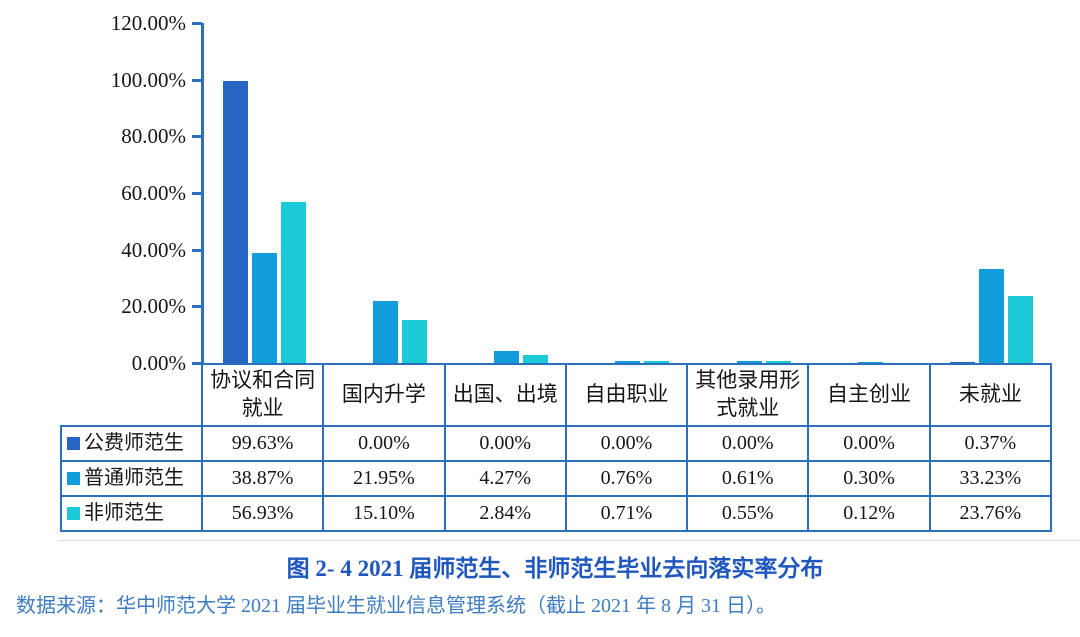 The image size is (1080, 637). I want to click on table-cell: 0.55%, so click(748, 513).